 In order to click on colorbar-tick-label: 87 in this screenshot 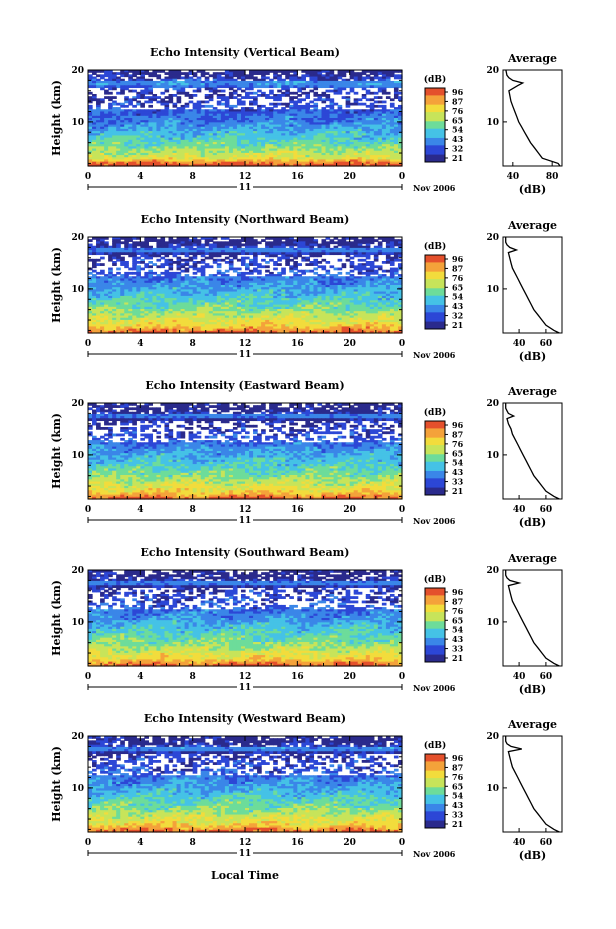, I will do `click(457, 101)`.